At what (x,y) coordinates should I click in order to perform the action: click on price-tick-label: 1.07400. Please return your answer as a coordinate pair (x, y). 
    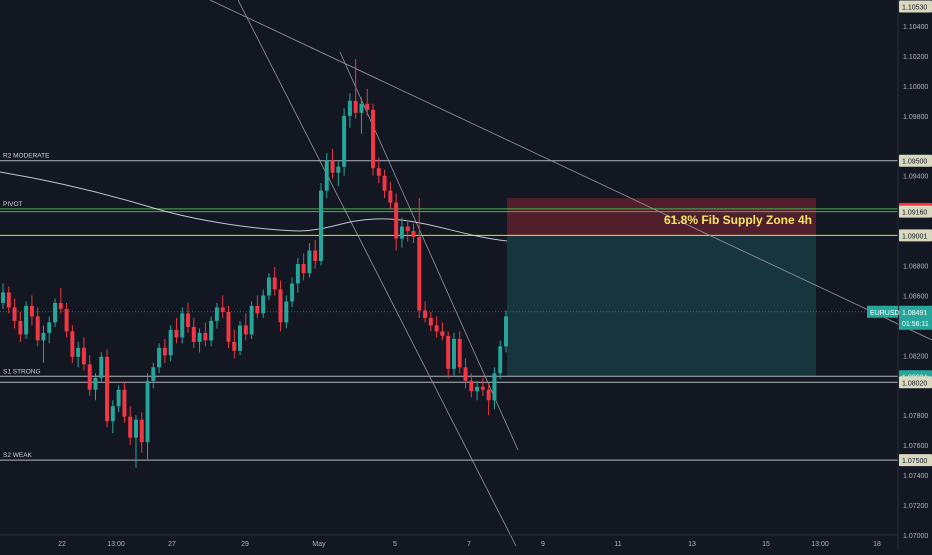
    Looking at the image, I should click on (915, 476).